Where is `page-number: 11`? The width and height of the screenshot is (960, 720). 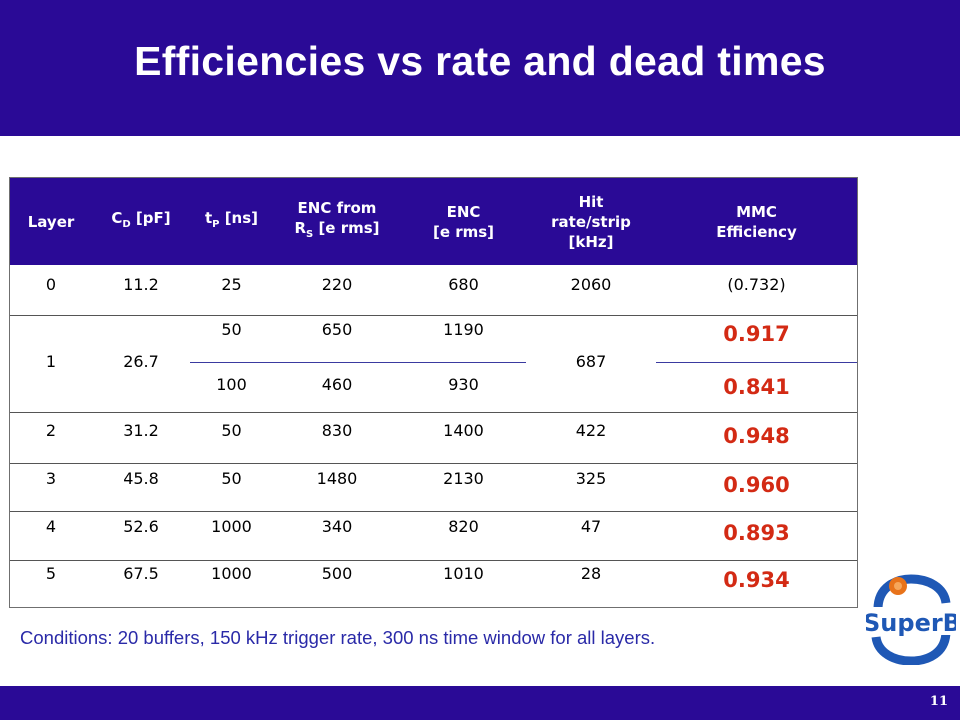
page-number: 11 is located at coordinates (938, 701).